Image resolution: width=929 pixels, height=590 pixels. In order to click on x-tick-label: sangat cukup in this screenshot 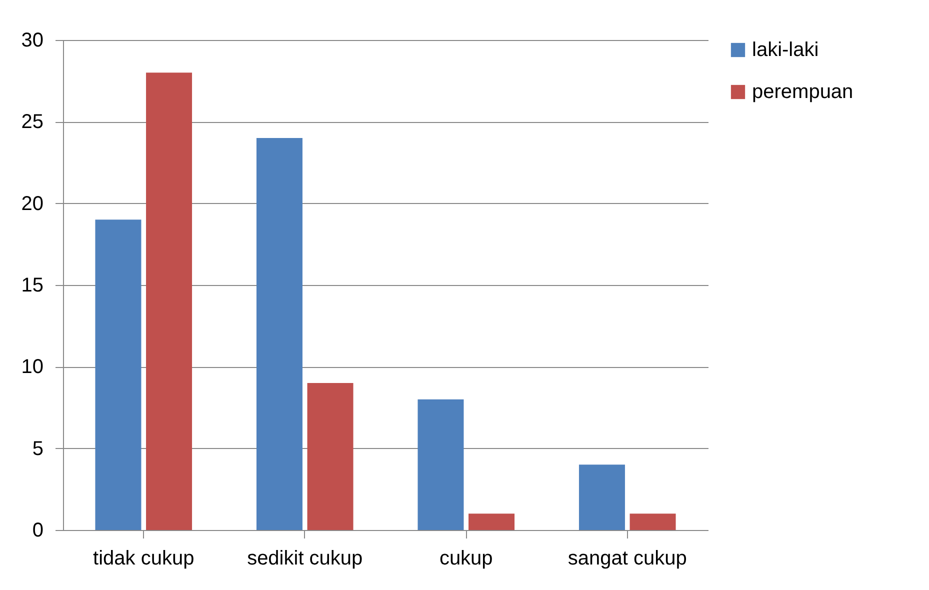, I will do `click(627, 559)`.